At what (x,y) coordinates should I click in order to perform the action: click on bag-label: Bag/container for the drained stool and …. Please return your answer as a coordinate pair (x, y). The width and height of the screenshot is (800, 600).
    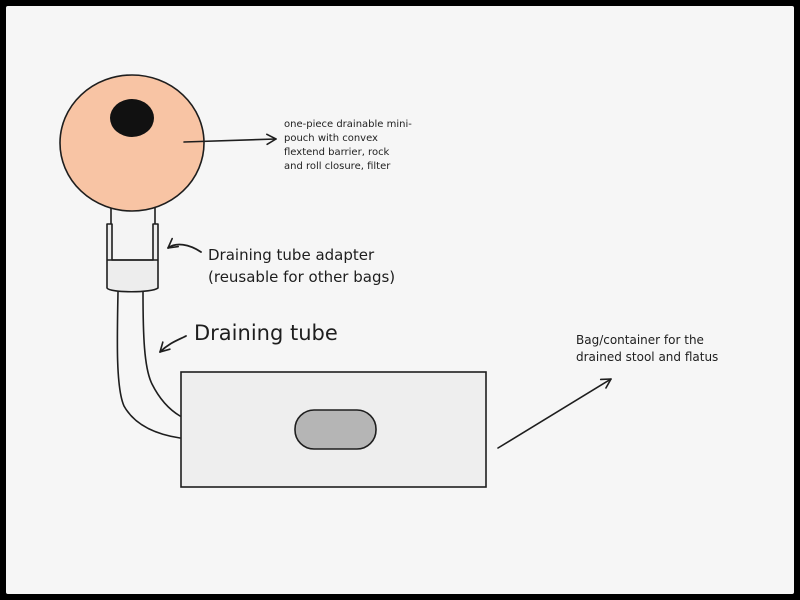
    Looking at the image, I should click on (647, 348).